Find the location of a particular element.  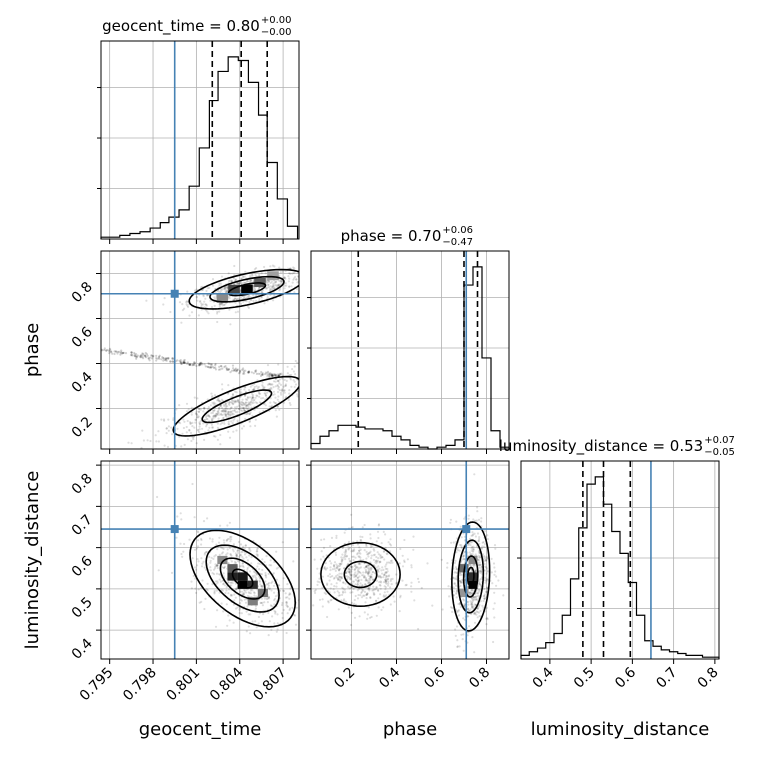

contour-line is located at coordinates (242, 578).